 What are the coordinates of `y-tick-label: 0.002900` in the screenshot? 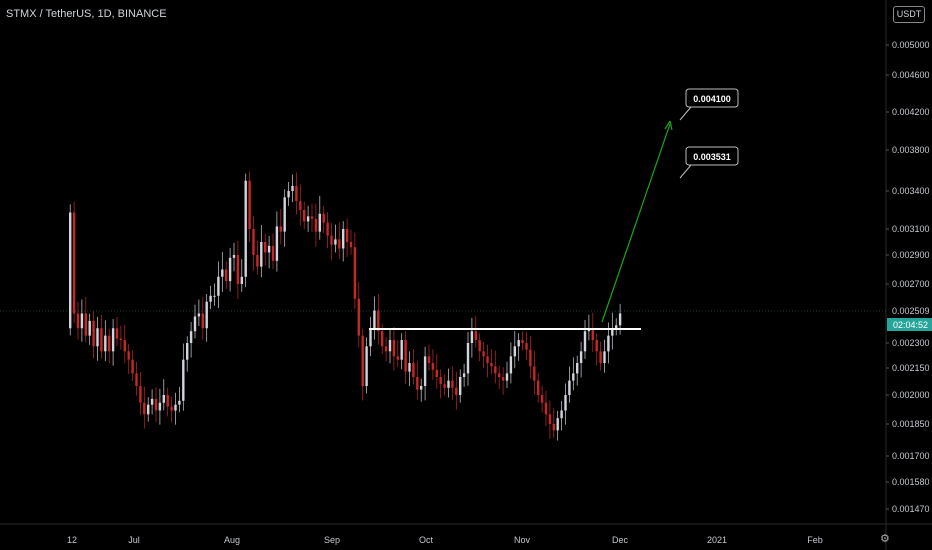 It's located at (911, 255).